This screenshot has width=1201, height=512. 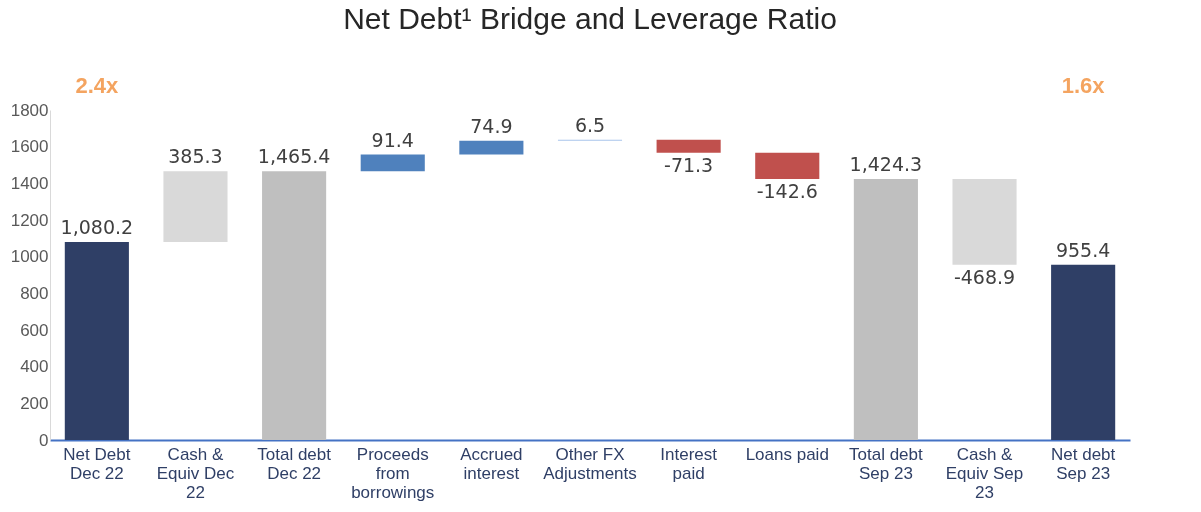 I want to click on y-tick-label: 1600, so click(x=29, y=147).